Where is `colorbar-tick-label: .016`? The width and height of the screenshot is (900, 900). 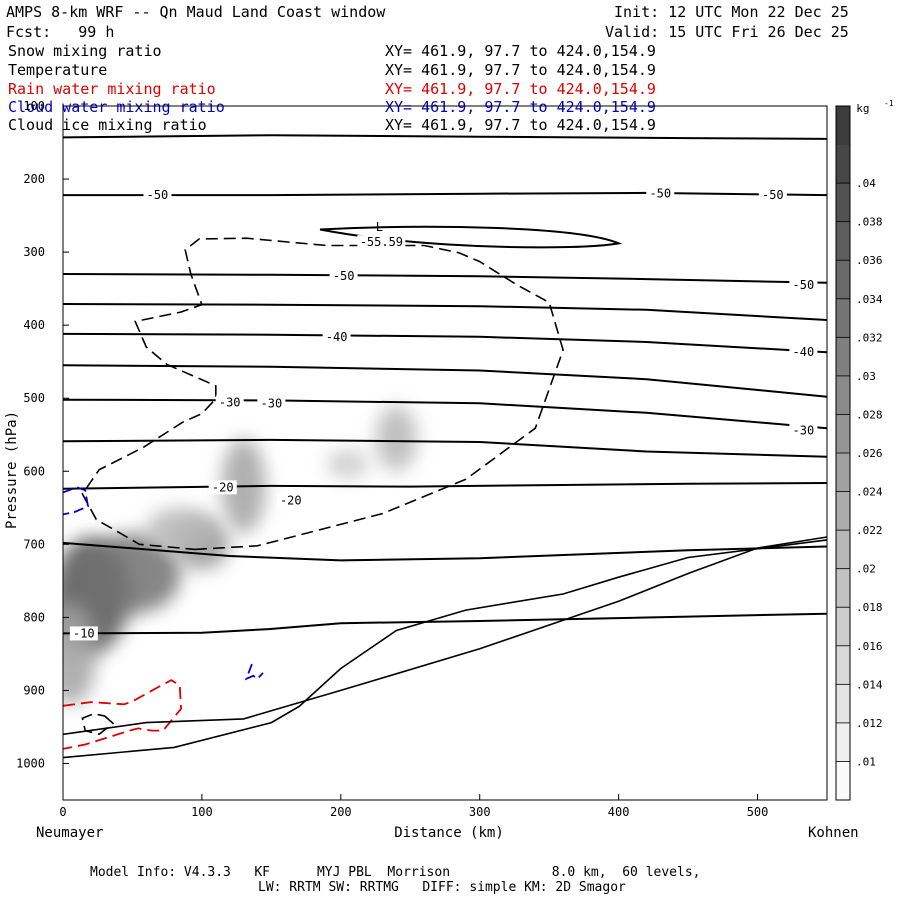
colorbar-tick-label: .016 is located at coordinates (869, 646).